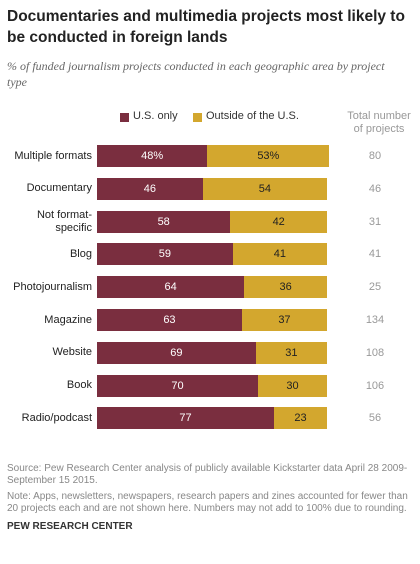 The height and width of the screenshot is (564, 420). I want to click on value-label: 36, so click(285, 287).